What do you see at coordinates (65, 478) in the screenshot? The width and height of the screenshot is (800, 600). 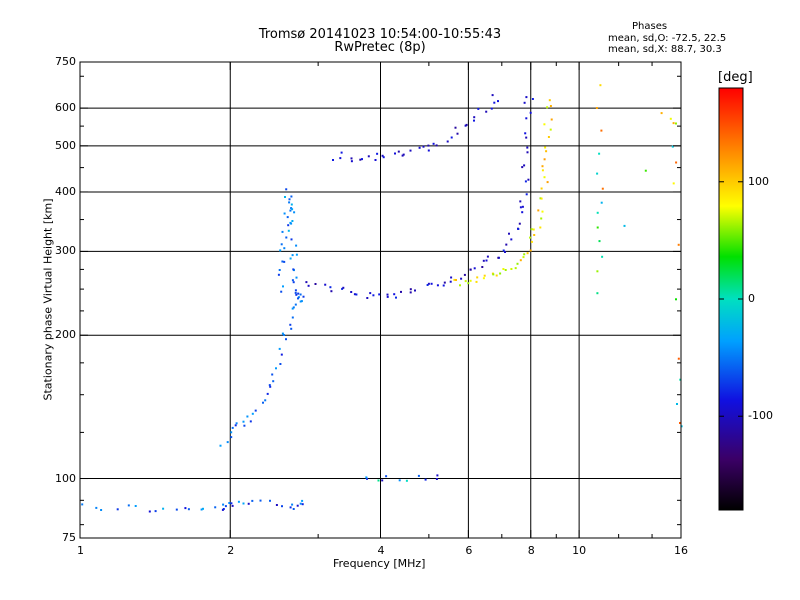 I see `y-tick-label: 100` at bounding box center [65, 478].